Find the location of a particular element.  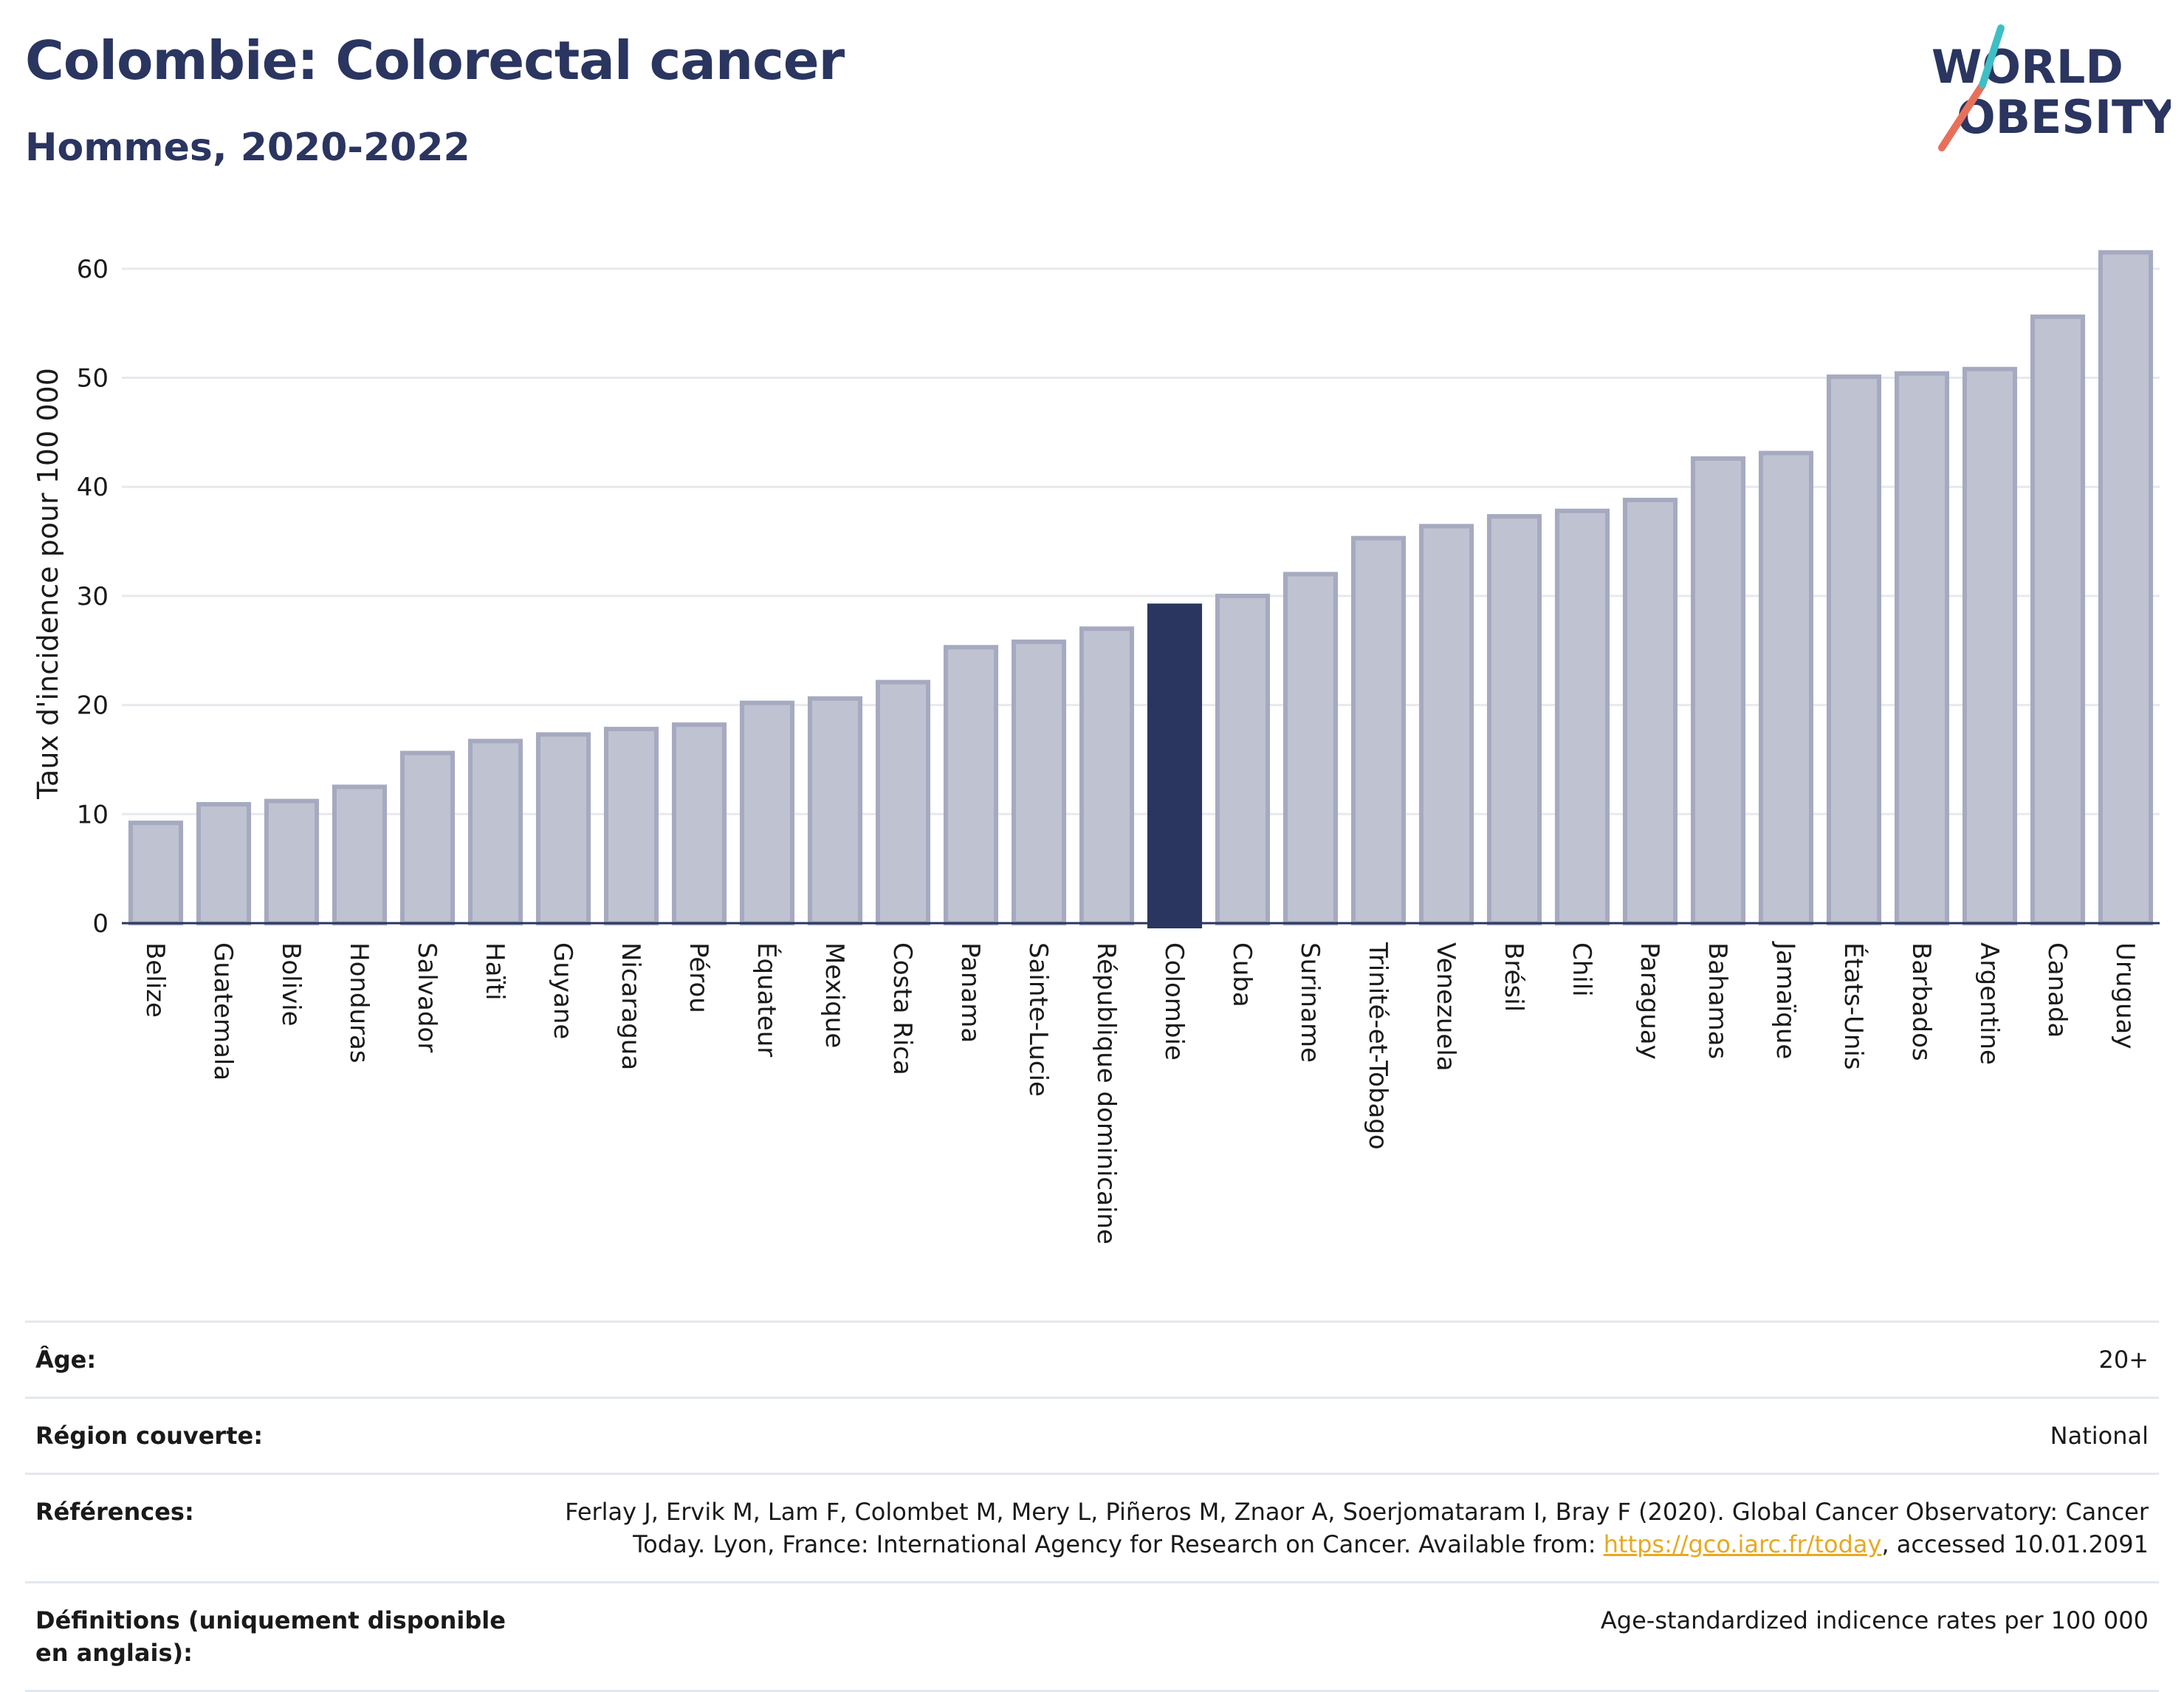

x-tick-label: Mexique is located at coordinates (835, 995).